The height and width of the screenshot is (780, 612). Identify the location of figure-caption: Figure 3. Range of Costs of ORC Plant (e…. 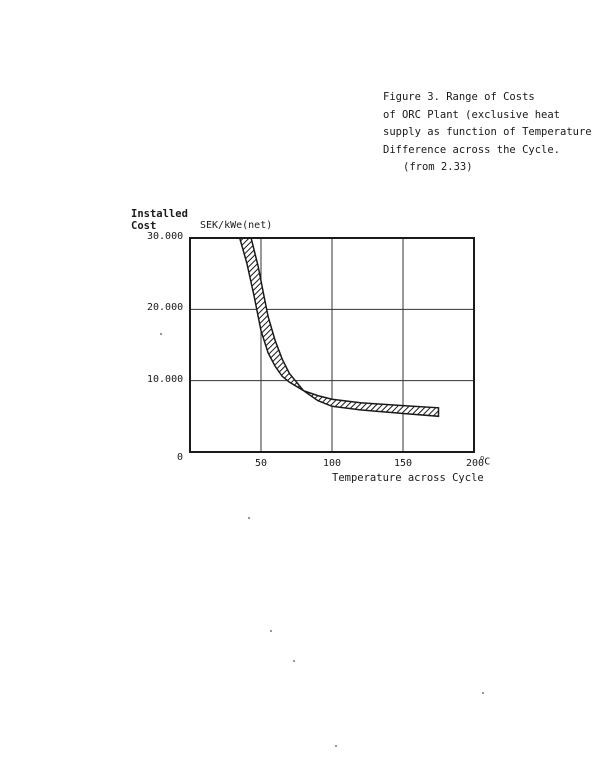
(495, 133).